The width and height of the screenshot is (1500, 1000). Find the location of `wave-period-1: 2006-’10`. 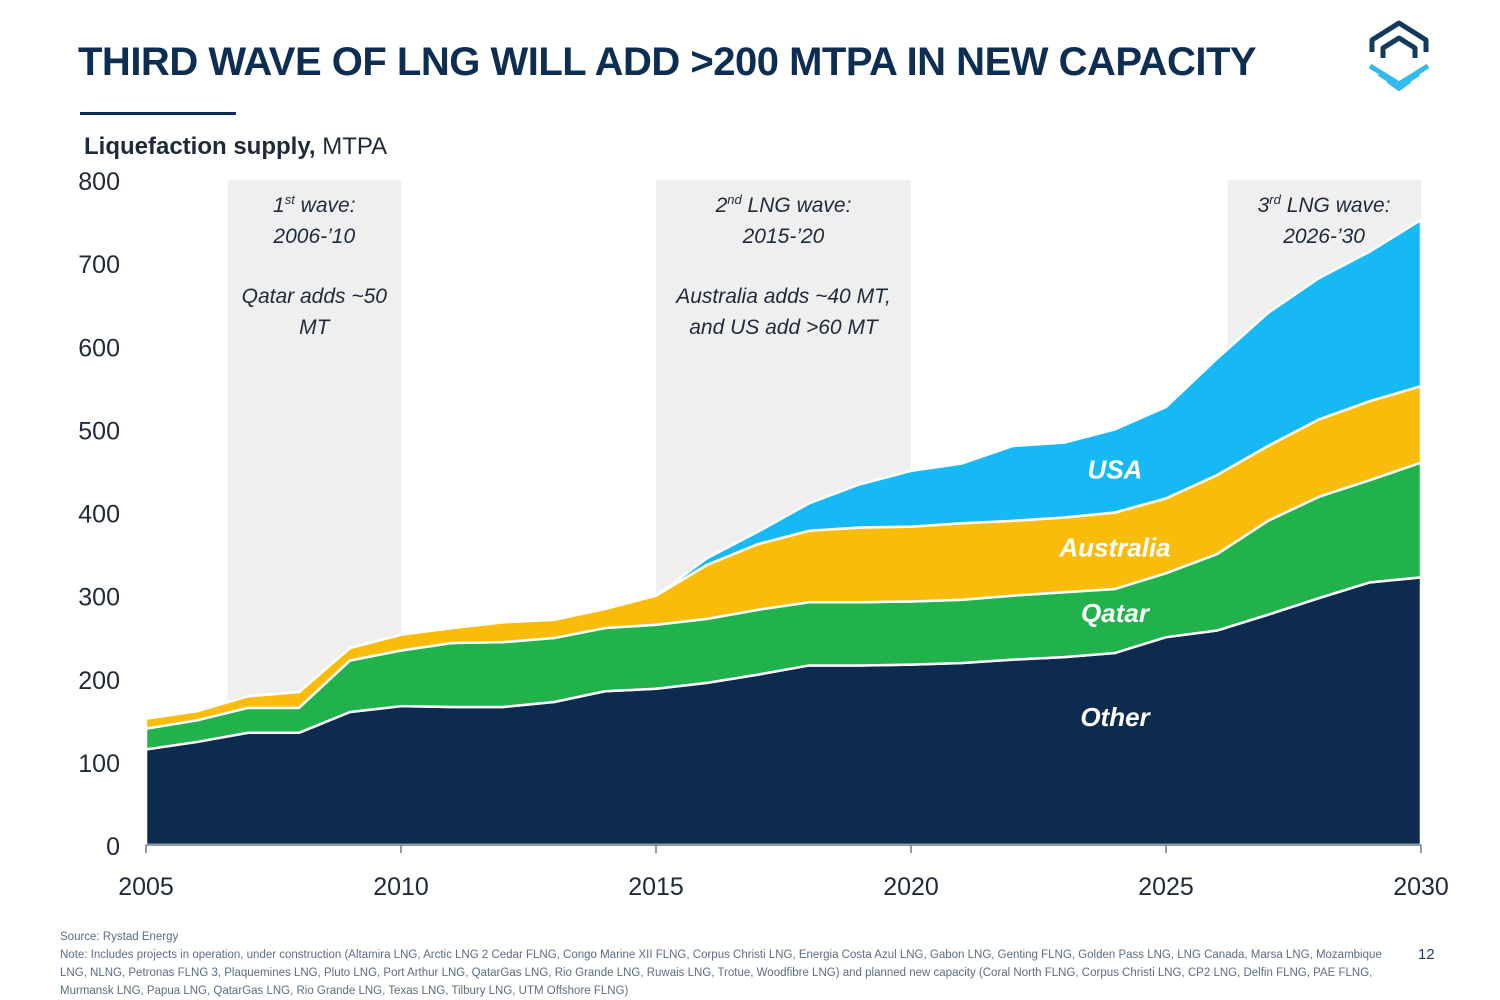

wave-period-1: 2006-’10 is located at coordinates (313, 236).